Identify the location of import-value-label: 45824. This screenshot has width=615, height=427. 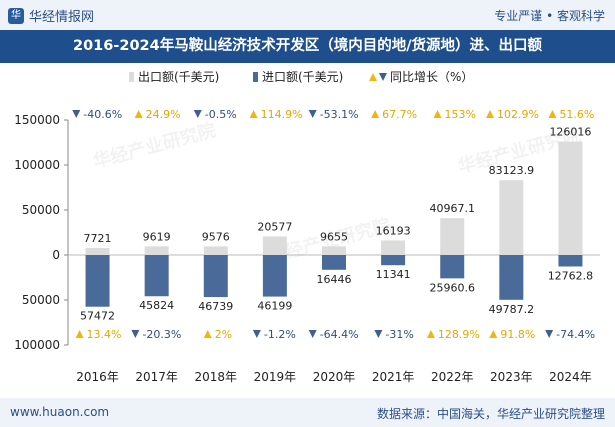
(156, 305).